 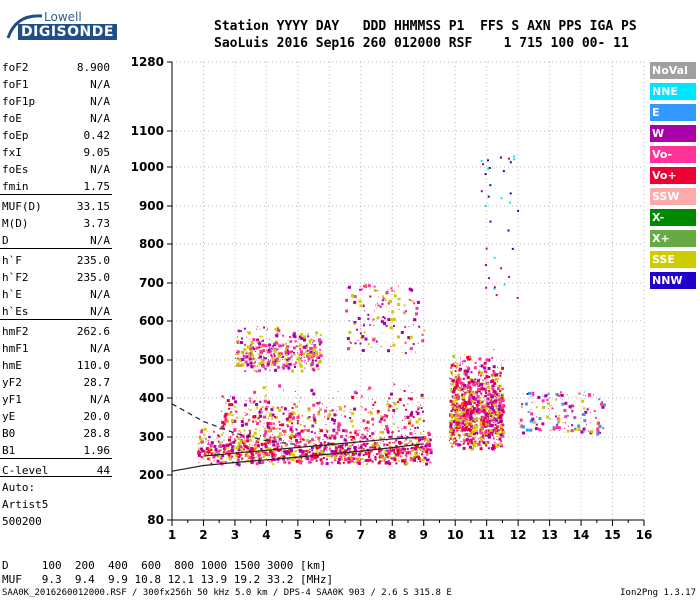 What do you see at coordinates (56, 137) in the screenshot?
I see `param-row: foEp 0.42` at bounding box center [56, 137].